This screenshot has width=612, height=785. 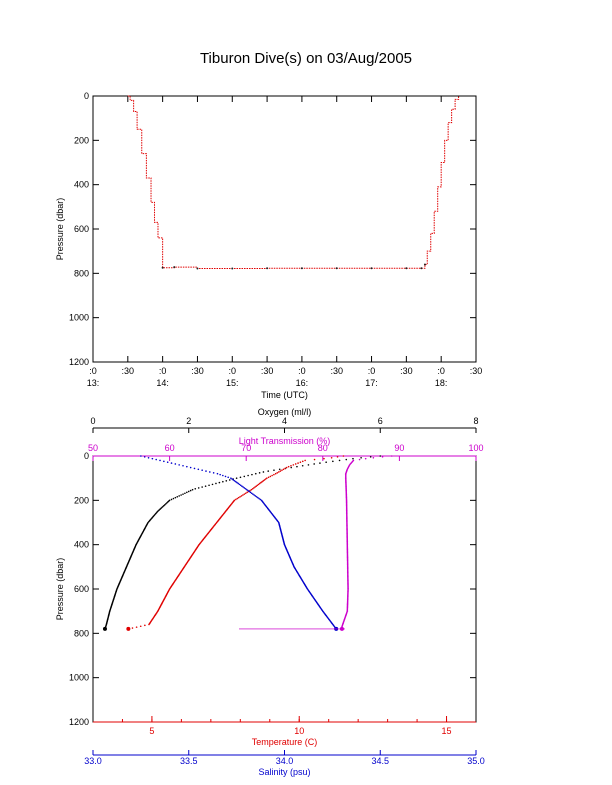 What do you see at coordinates (128, 628) in the screenshot?
I see `temperature-bottom-marker` at bounding box center [128, 628].